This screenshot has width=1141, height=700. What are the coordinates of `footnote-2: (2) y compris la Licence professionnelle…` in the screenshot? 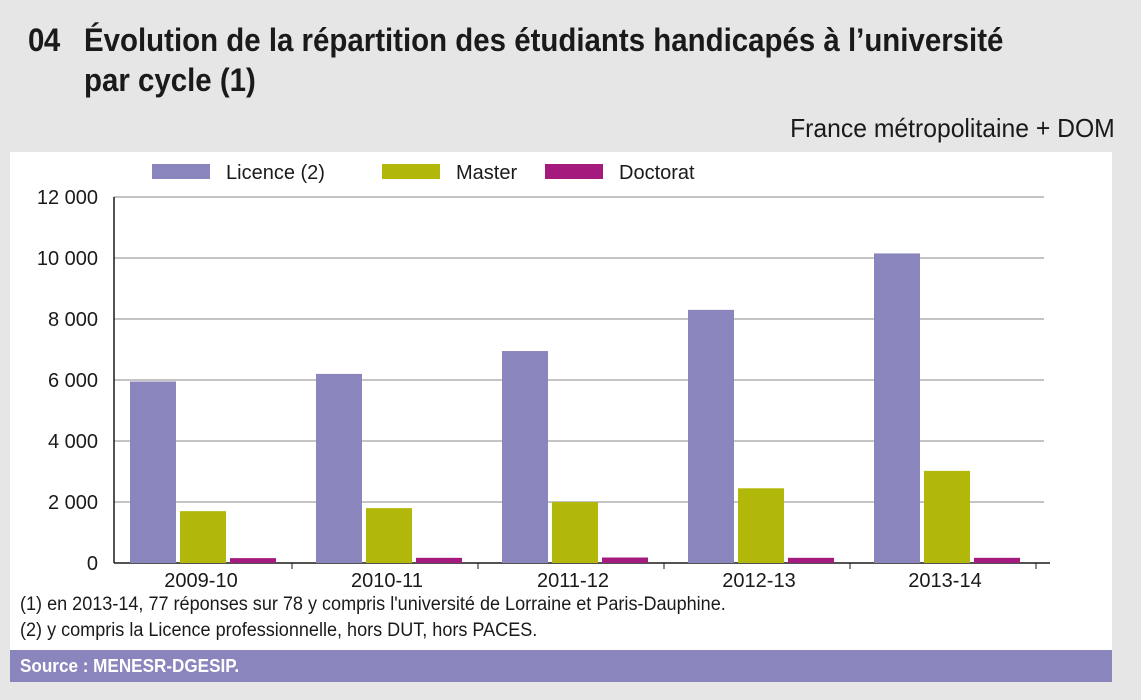 It's located at (279, 630).